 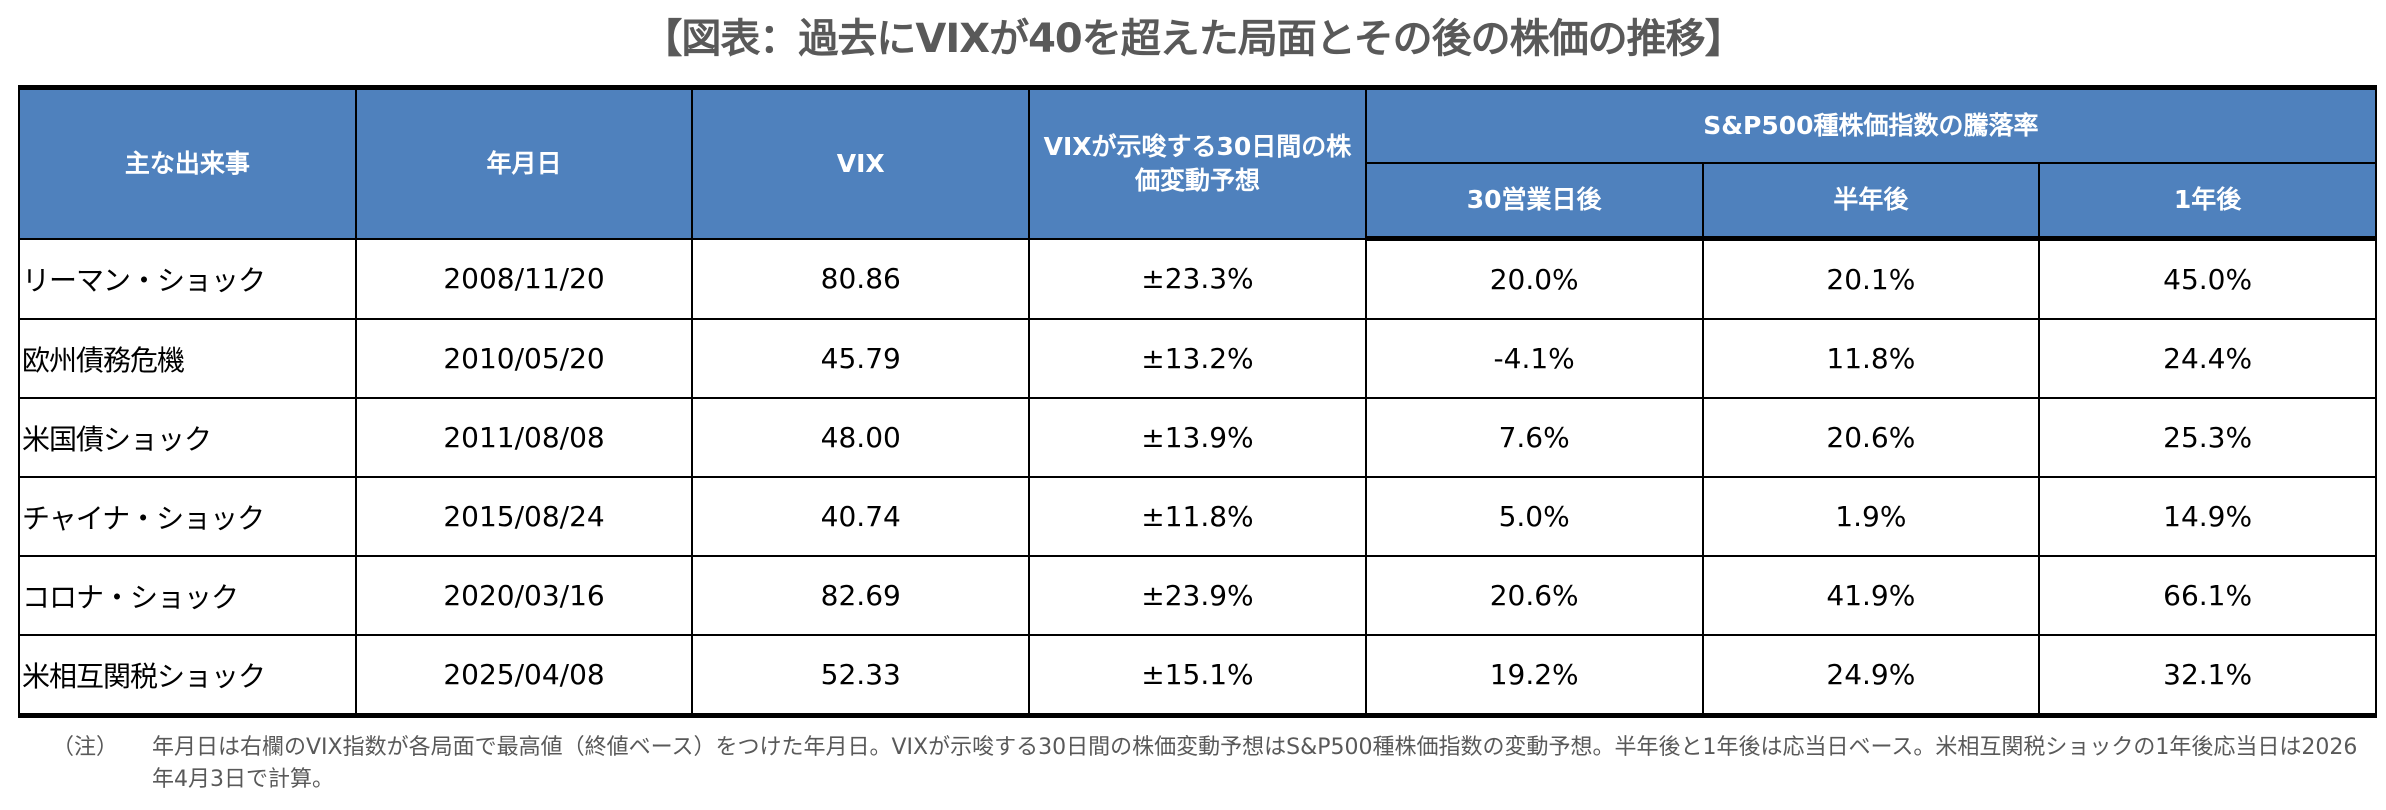 I want to click on cell-implied: ±15.1%, so click(x=1197, y=676).